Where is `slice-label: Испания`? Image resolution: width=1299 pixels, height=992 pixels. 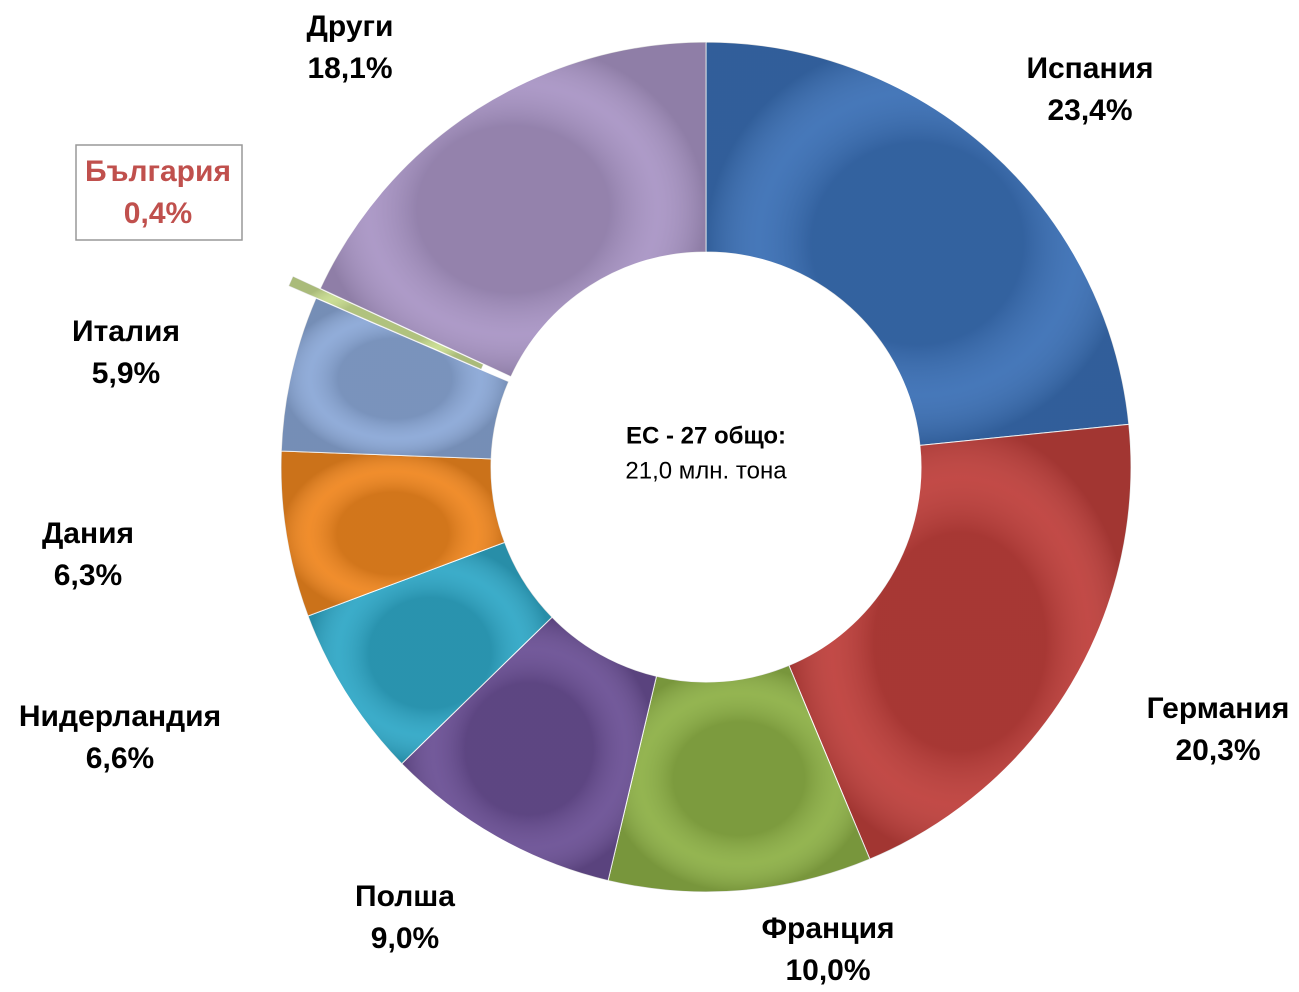
slice-label: Испания is located at coordinates (1089, 68).